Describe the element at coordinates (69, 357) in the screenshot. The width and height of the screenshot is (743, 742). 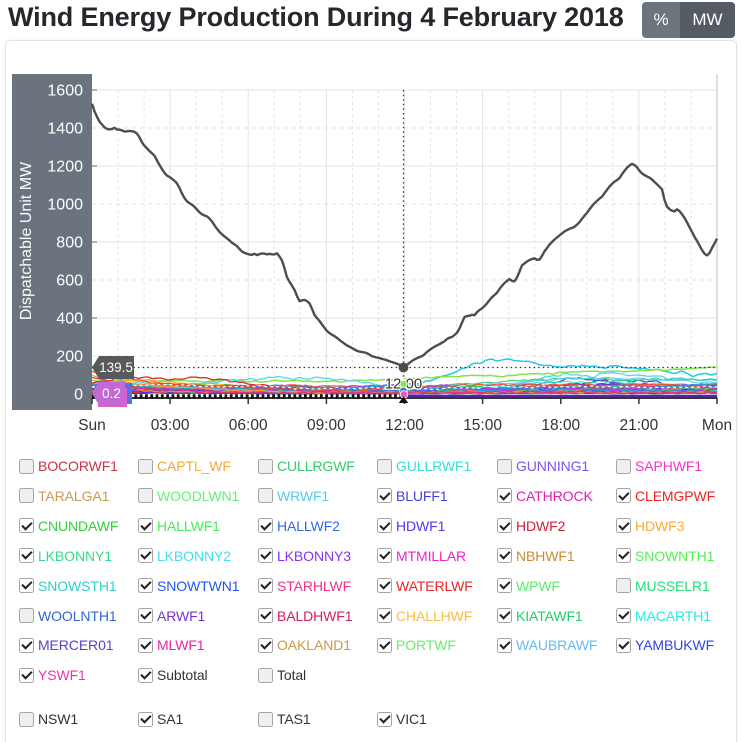
I see `svg-text: 200` at that location.